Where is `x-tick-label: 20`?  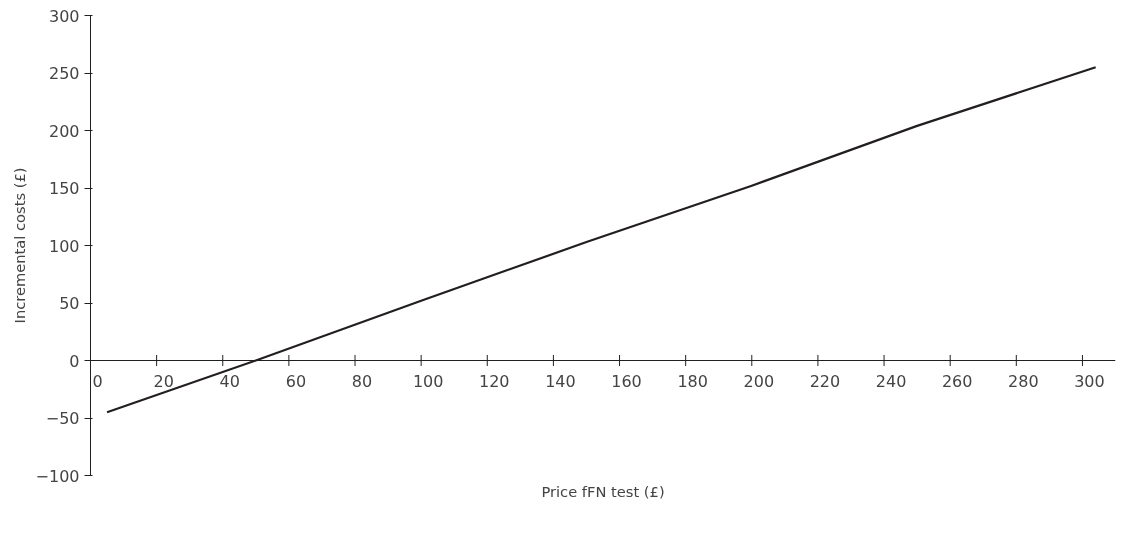 x-tick-label: 20 is located at coordinates (163, 381).